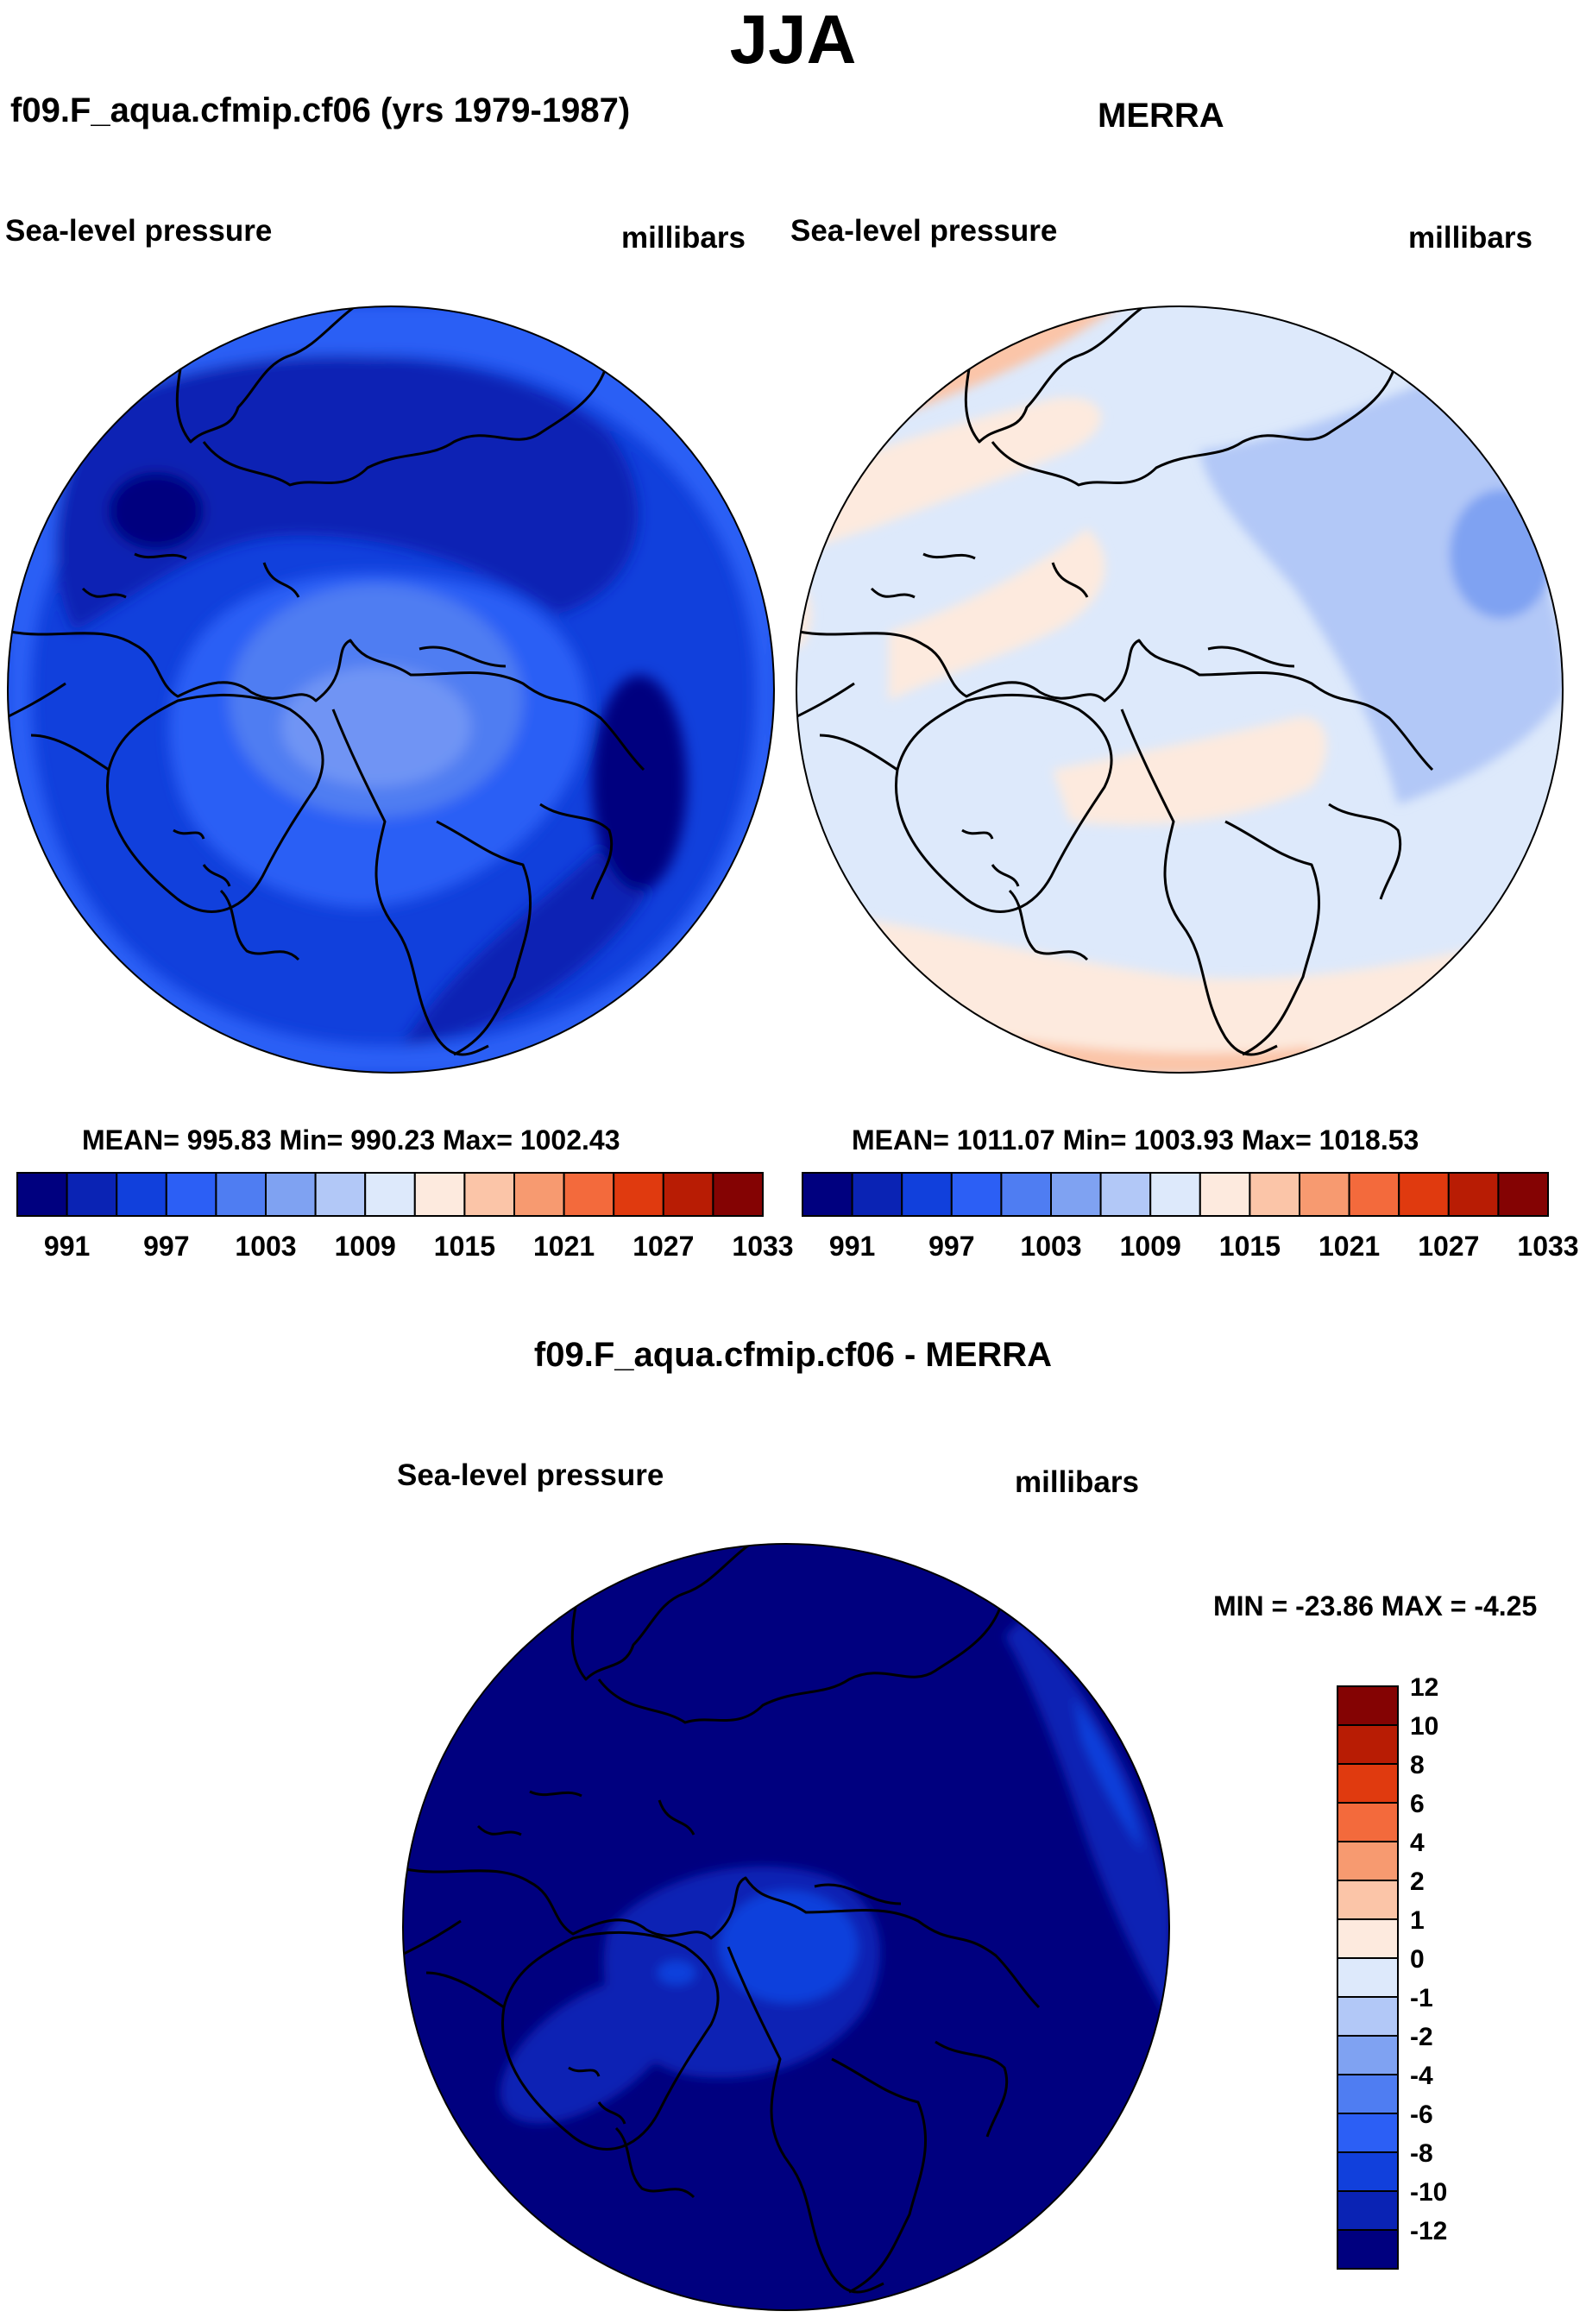  Describe the element at coordinates (1349, 1246) in the screenshot. I see `obs-colorbar-tick-label: 1021` at that location.